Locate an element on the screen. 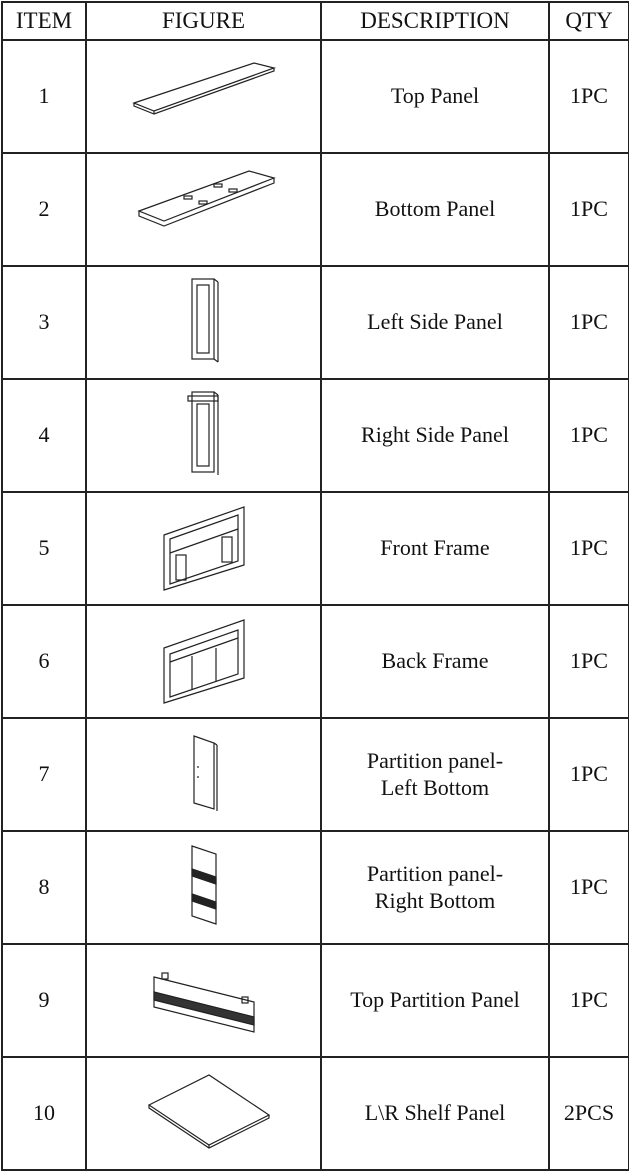  description: Right Side Panel is located at coordinates (435, 435).